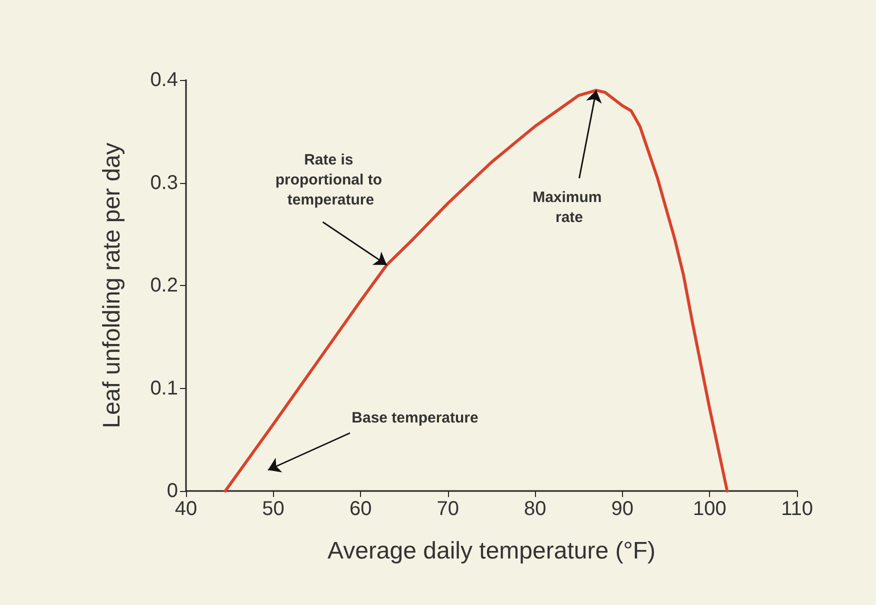  Describe the element at coordinates (622, 509) in the screenshot. I see `x-tick-label: 90` at that location.